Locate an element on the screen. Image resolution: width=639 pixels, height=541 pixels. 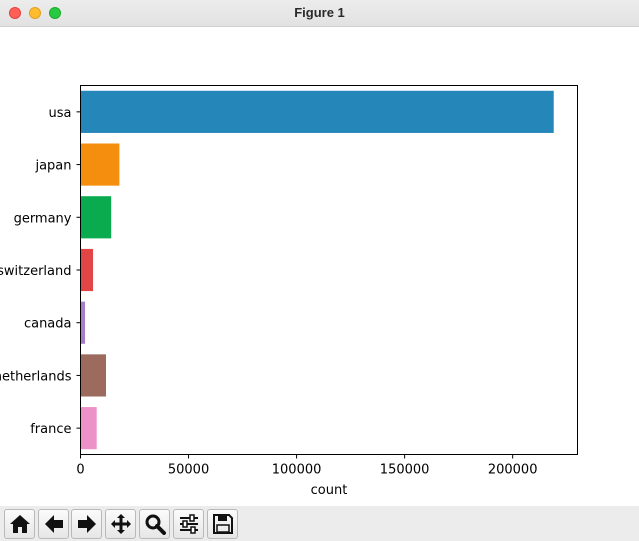
forward-button is located at coordinates (86, 524).